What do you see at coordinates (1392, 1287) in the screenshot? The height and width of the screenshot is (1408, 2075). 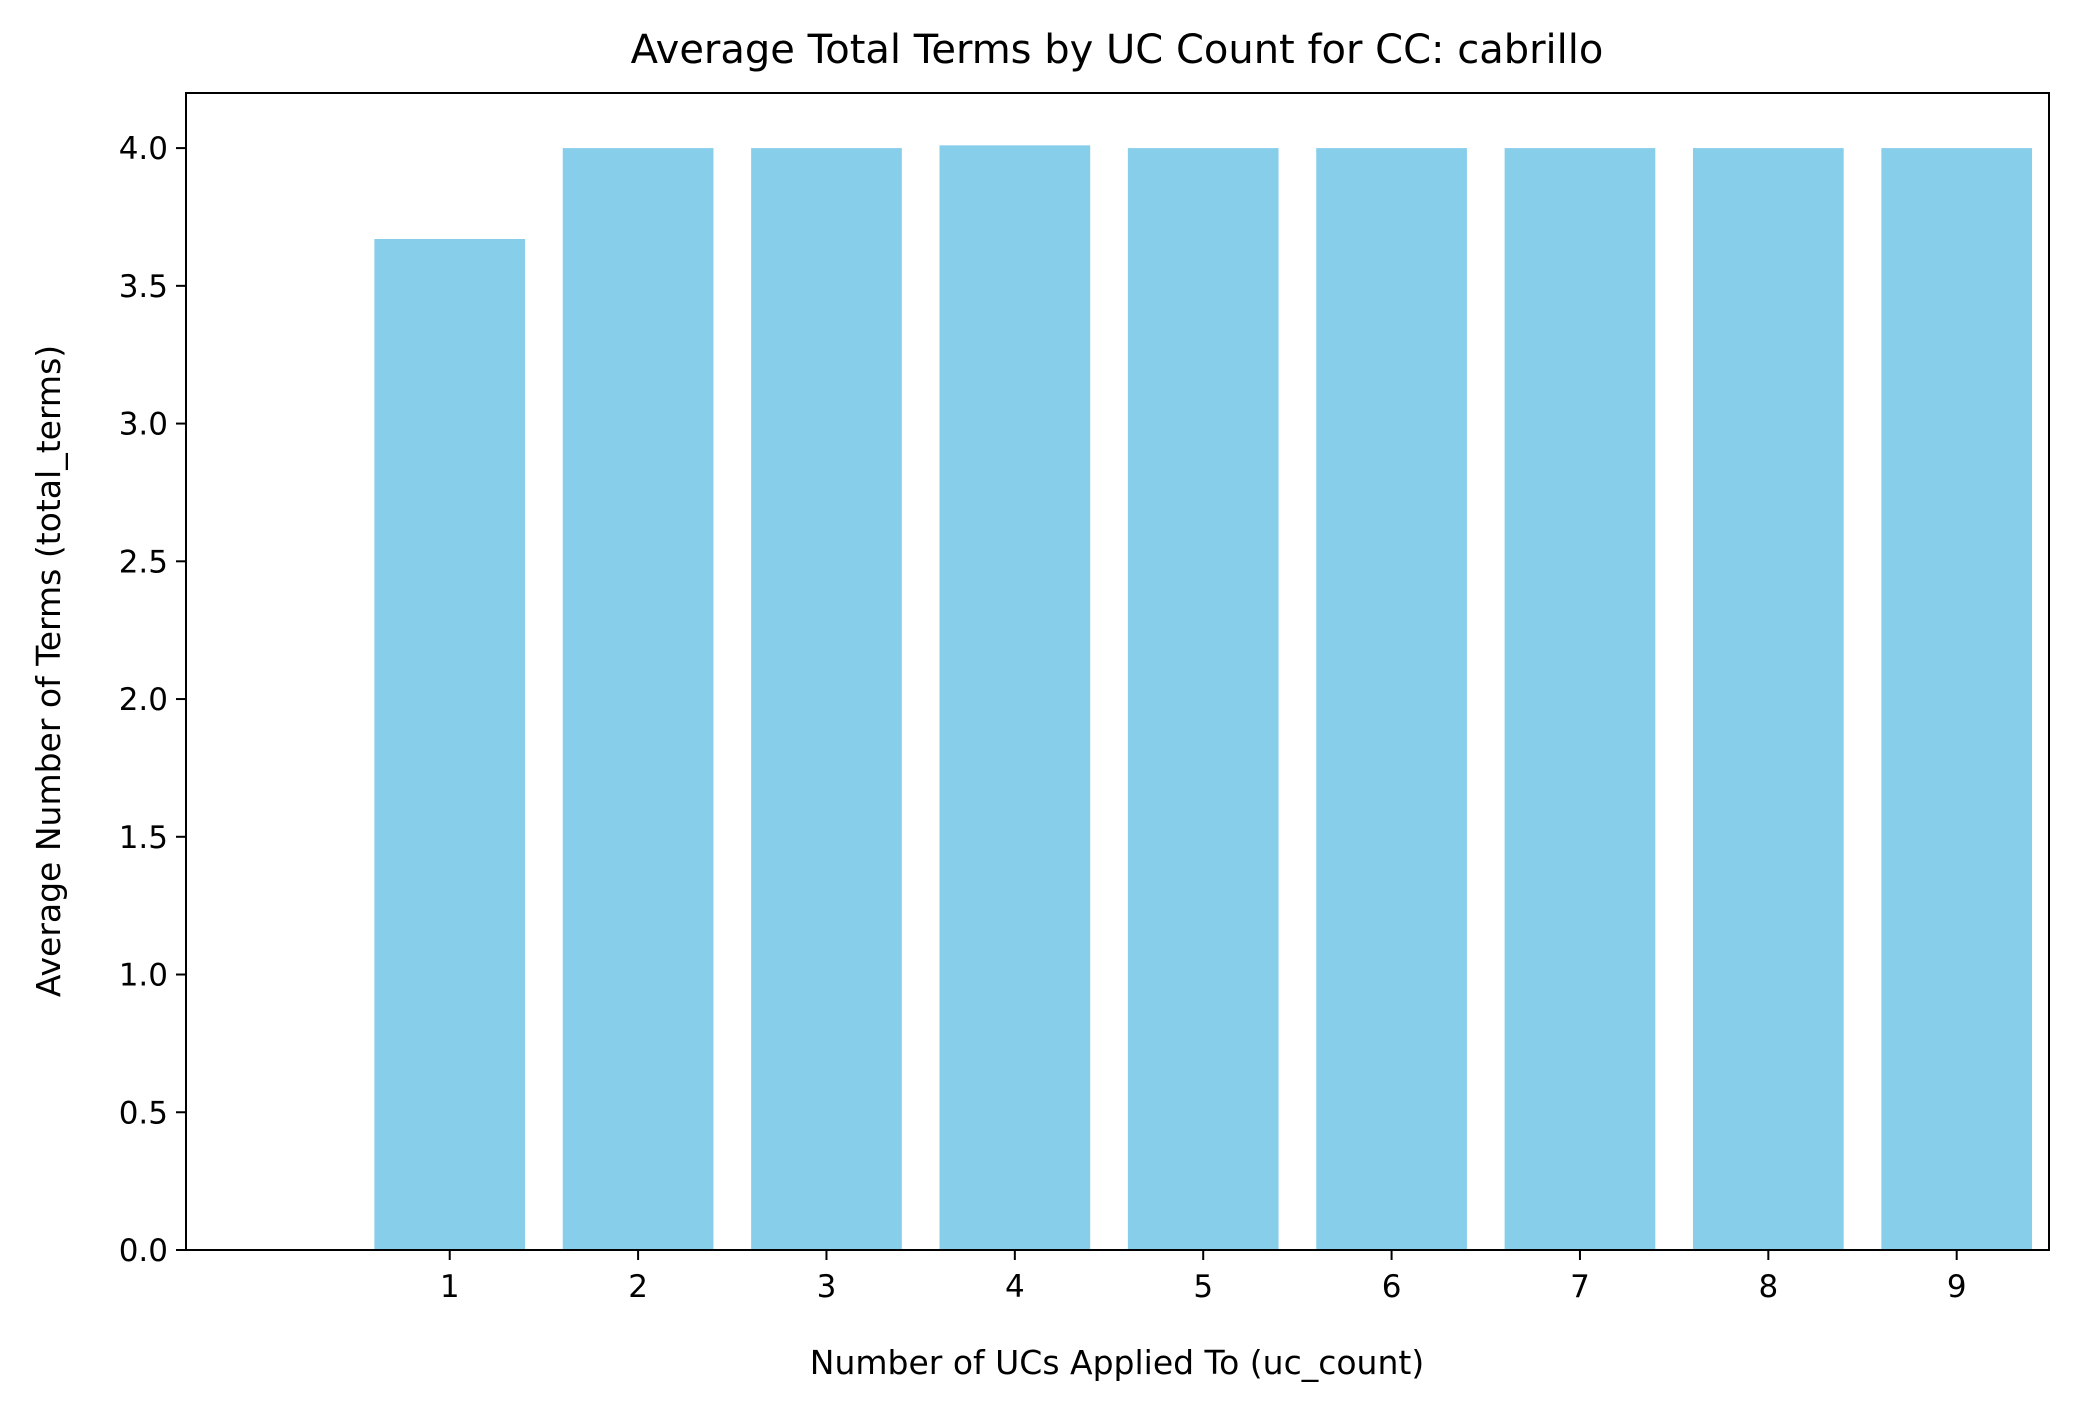 I see `x-tick-label: 6` at bounding box center [1392, 1287].